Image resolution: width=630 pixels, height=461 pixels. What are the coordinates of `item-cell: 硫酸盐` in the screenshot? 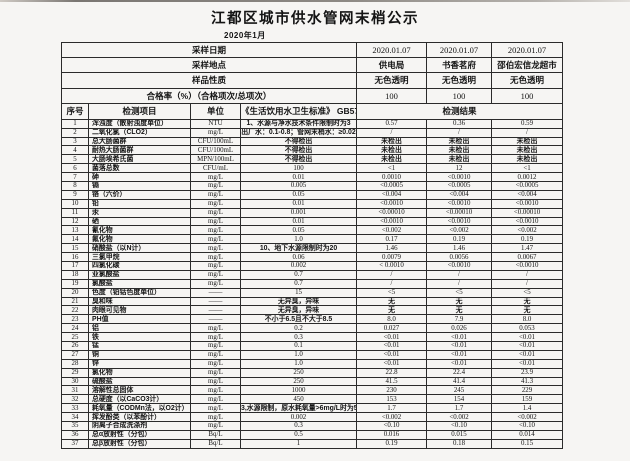 It's located at (139, 381).